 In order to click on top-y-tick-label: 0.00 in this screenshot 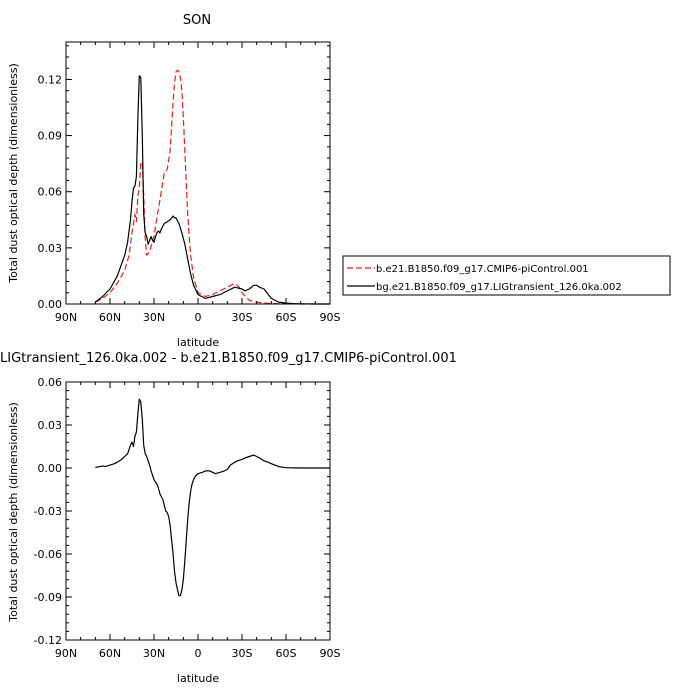, I will do `click(50, 304)`.